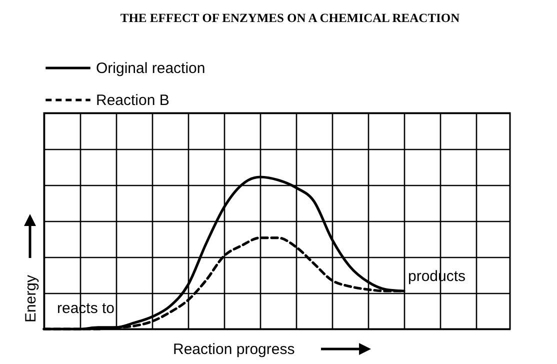 The height and width of the screenshot is (364, 557). I want to click on x-axis-title: Reaction progress, so click(234, 349).